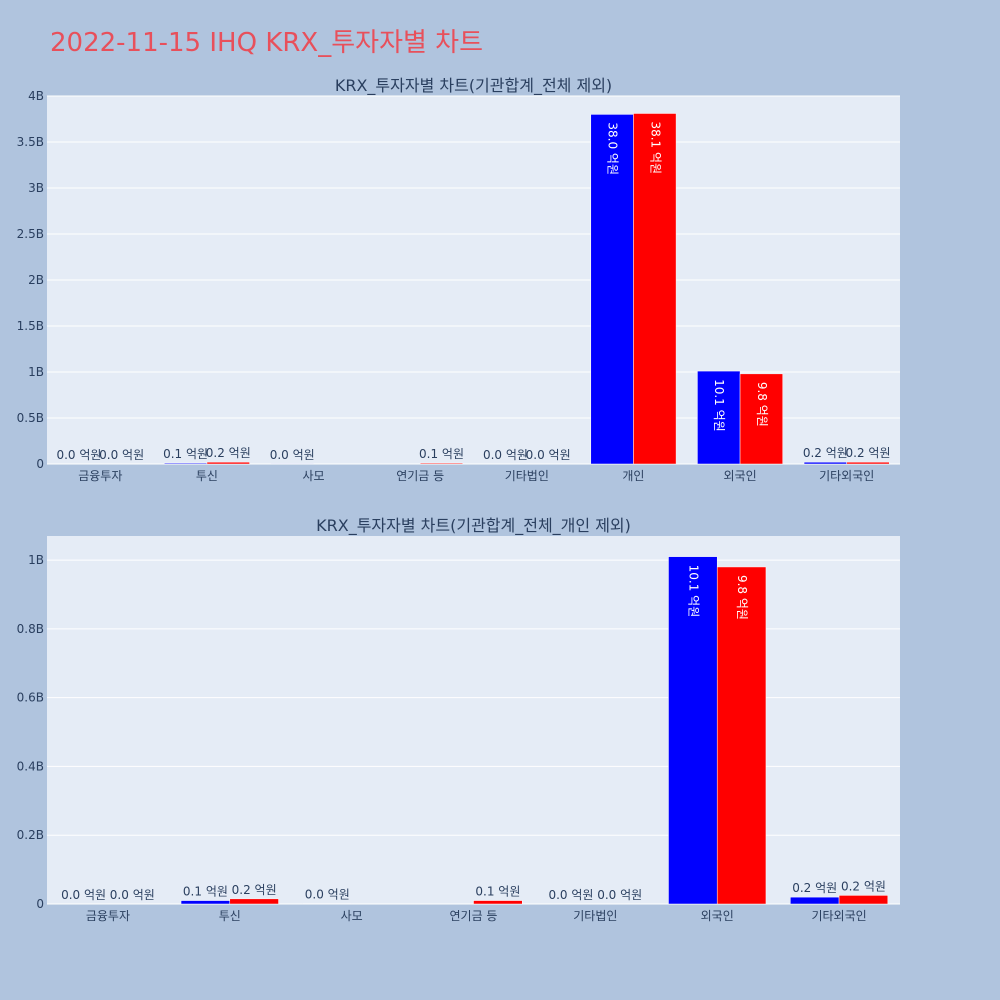 This screenshot has height=1000, width=1000. Describe the element at coordinates (36, 188) in the screenshot. I see `y-tick-label: 3B` at that location.